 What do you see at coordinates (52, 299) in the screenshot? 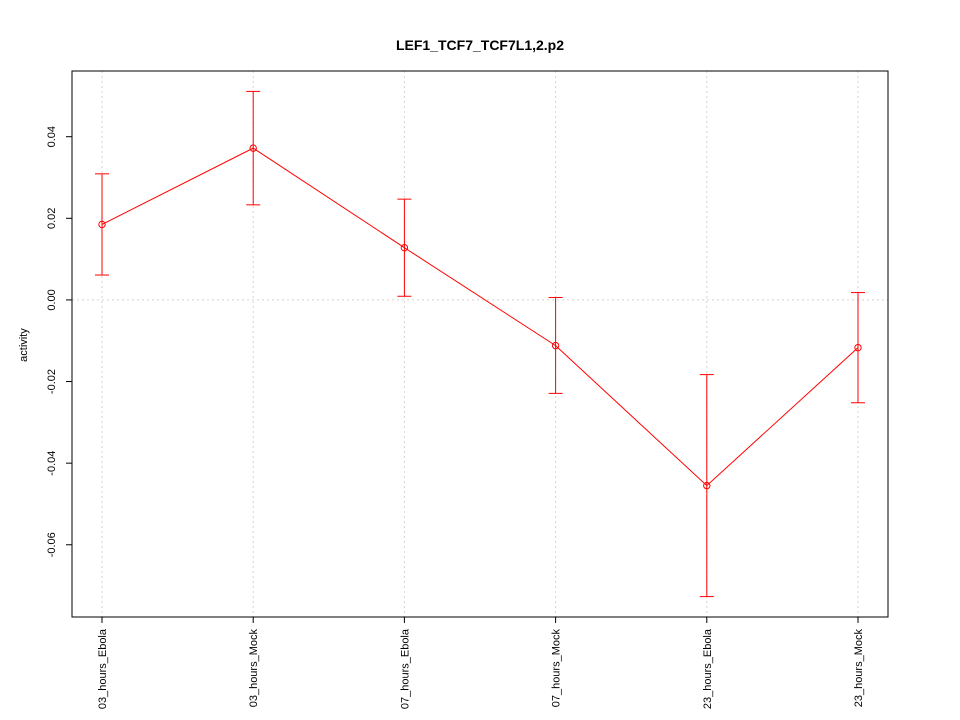
I see `y-tick-label: 0.00` at bounding box center [52, 299].